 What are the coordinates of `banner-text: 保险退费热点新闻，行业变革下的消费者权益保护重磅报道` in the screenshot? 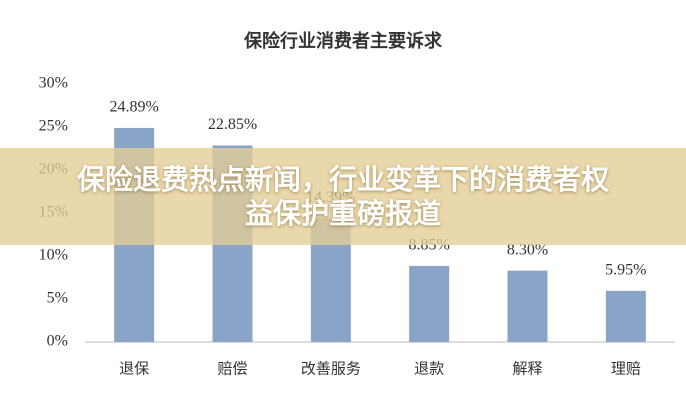 It's located at (342, 196).